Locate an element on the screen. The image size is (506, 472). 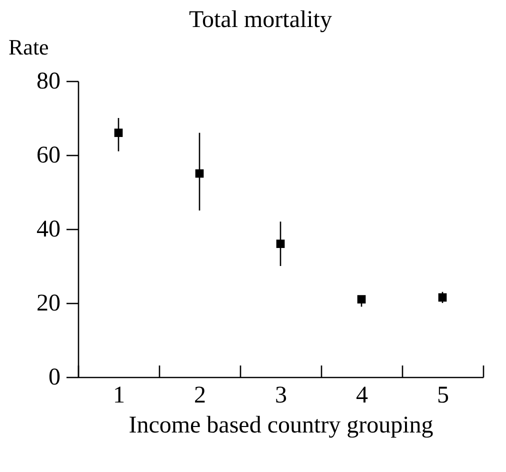
y-tick-label: 60 is located at coordinates (48, 155).